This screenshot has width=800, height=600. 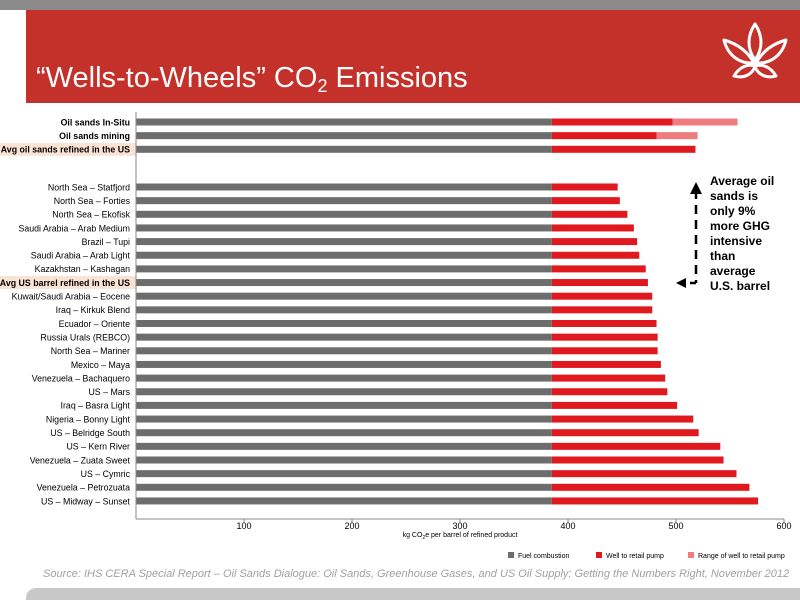 I want to click on bar-well-kuwait-saudi-arabia-eocene, so click(x=602, y=296).